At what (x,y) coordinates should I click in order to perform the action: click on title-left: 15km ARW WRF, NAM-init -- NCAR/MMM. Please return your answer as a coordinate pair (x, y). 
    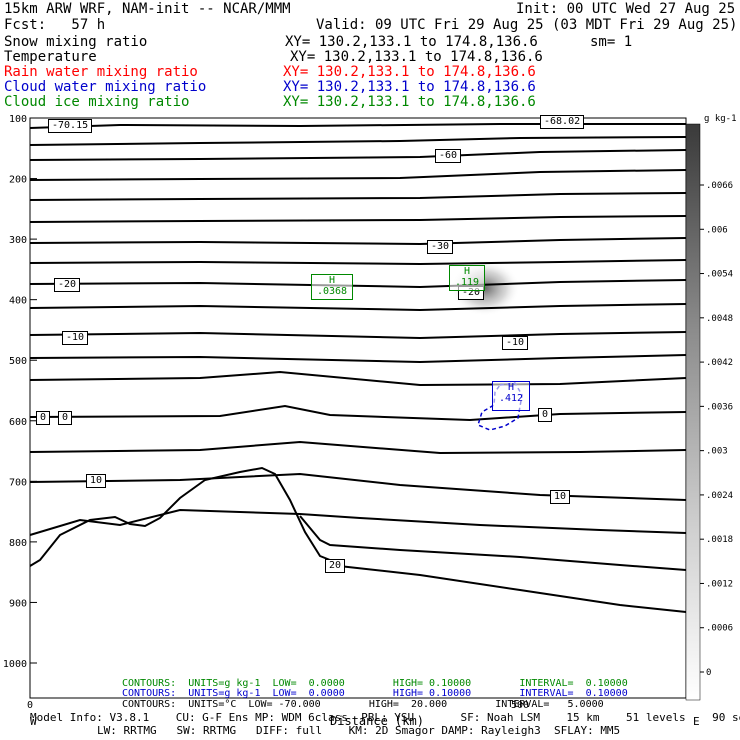
    Looking at the image, I should click on (147, 9).